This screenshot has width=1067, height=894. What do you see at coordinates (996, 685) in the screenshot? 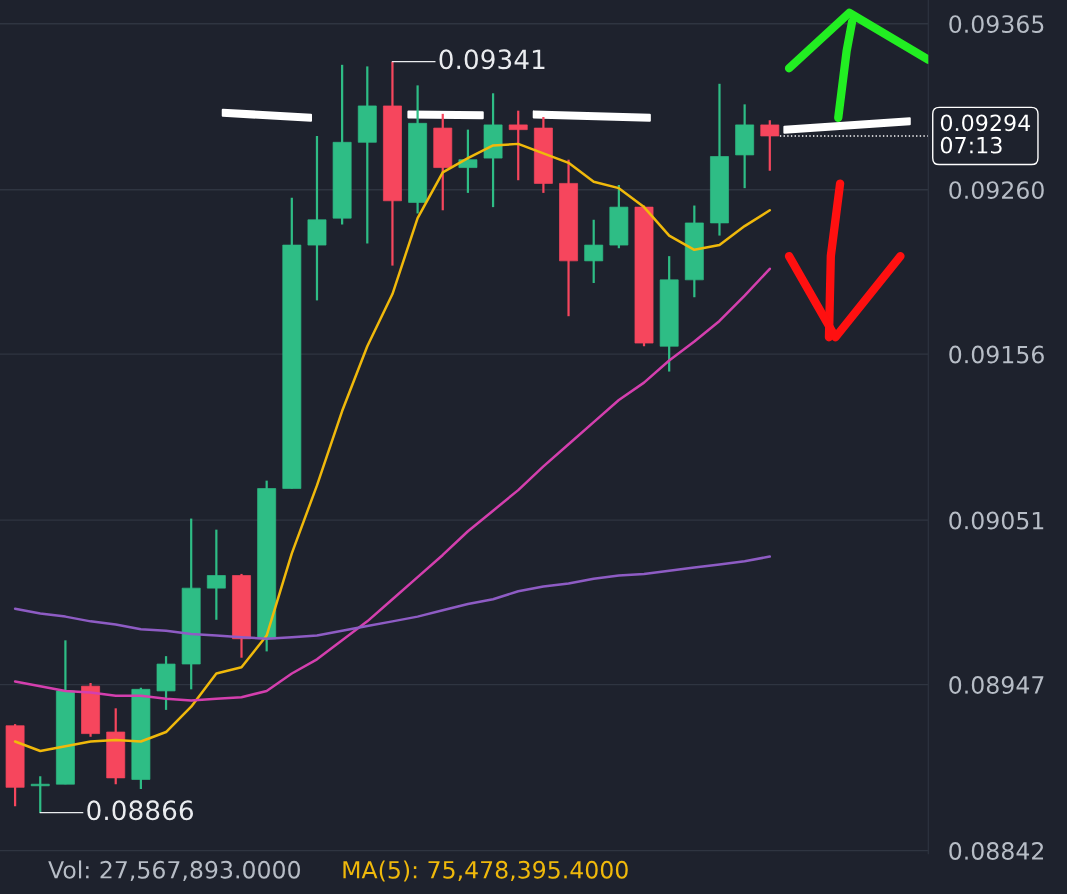
I see `y-tick-label: 0.08947` at bounding box center [996, 685].